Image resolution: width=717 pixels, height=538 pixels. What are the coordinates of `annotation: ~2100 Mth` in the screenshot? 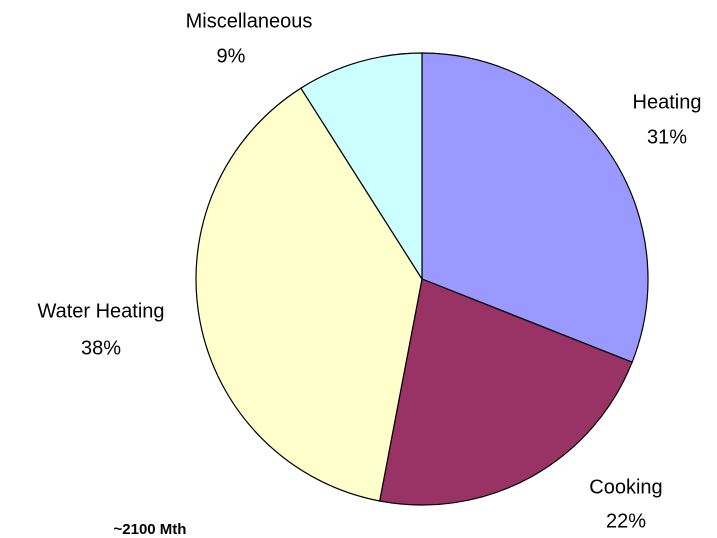 It's located at (150, 529).